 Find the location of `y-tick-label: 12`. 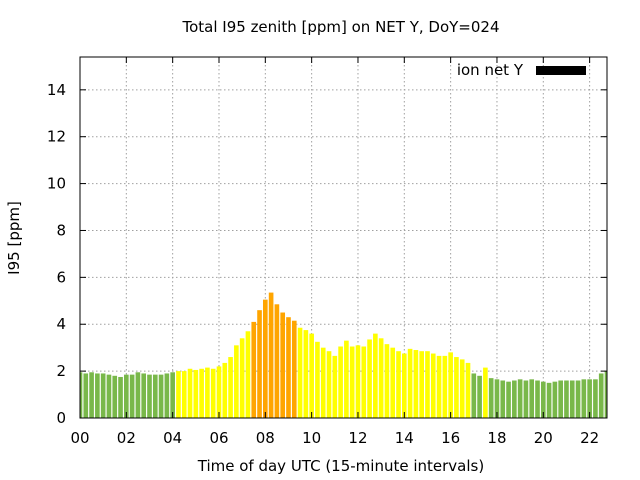

y-tick-label: 12 is located at coordinates (56, 137).